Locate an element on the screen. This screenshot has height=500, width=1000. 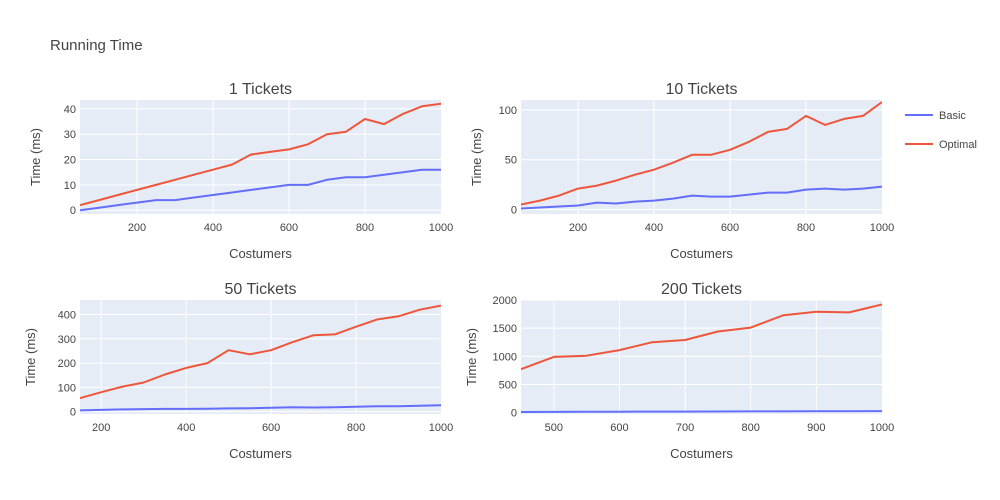
subplot-title: 10 Tickets is located at coordinates (701, 89).